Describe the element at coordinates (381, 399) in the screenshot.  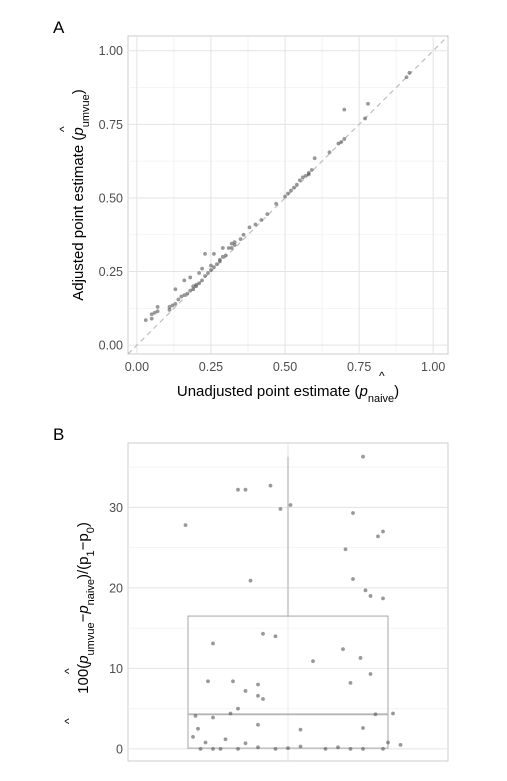
I see `x-axis-title-subscript: naive` at that location.